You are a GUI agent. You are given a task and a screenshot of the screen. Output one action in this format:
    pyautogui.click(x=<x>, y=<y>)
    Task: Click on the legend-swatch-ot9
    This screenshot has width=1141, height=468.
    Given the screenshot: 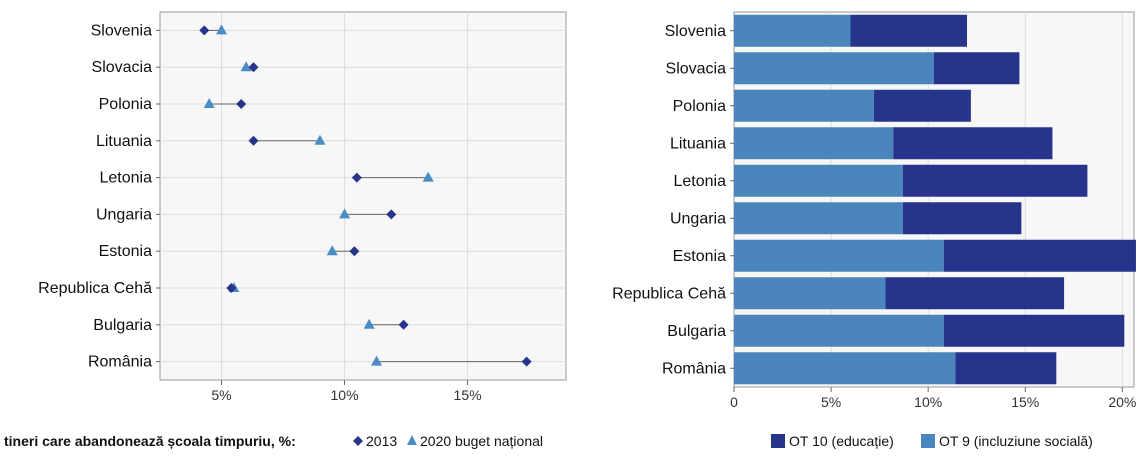 What is the action you would take?
    pyautogui.click(x=928, y=441)
    